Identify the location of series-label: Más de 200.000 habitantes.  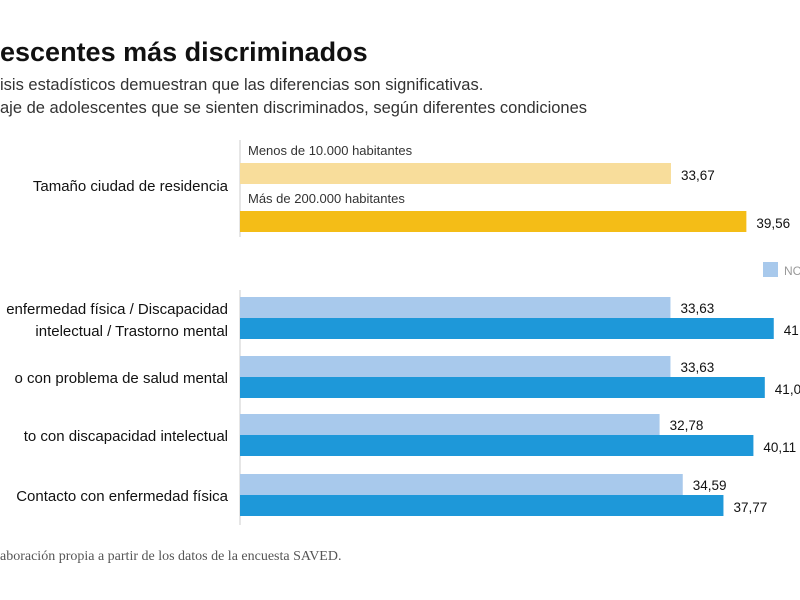
(326, 198).